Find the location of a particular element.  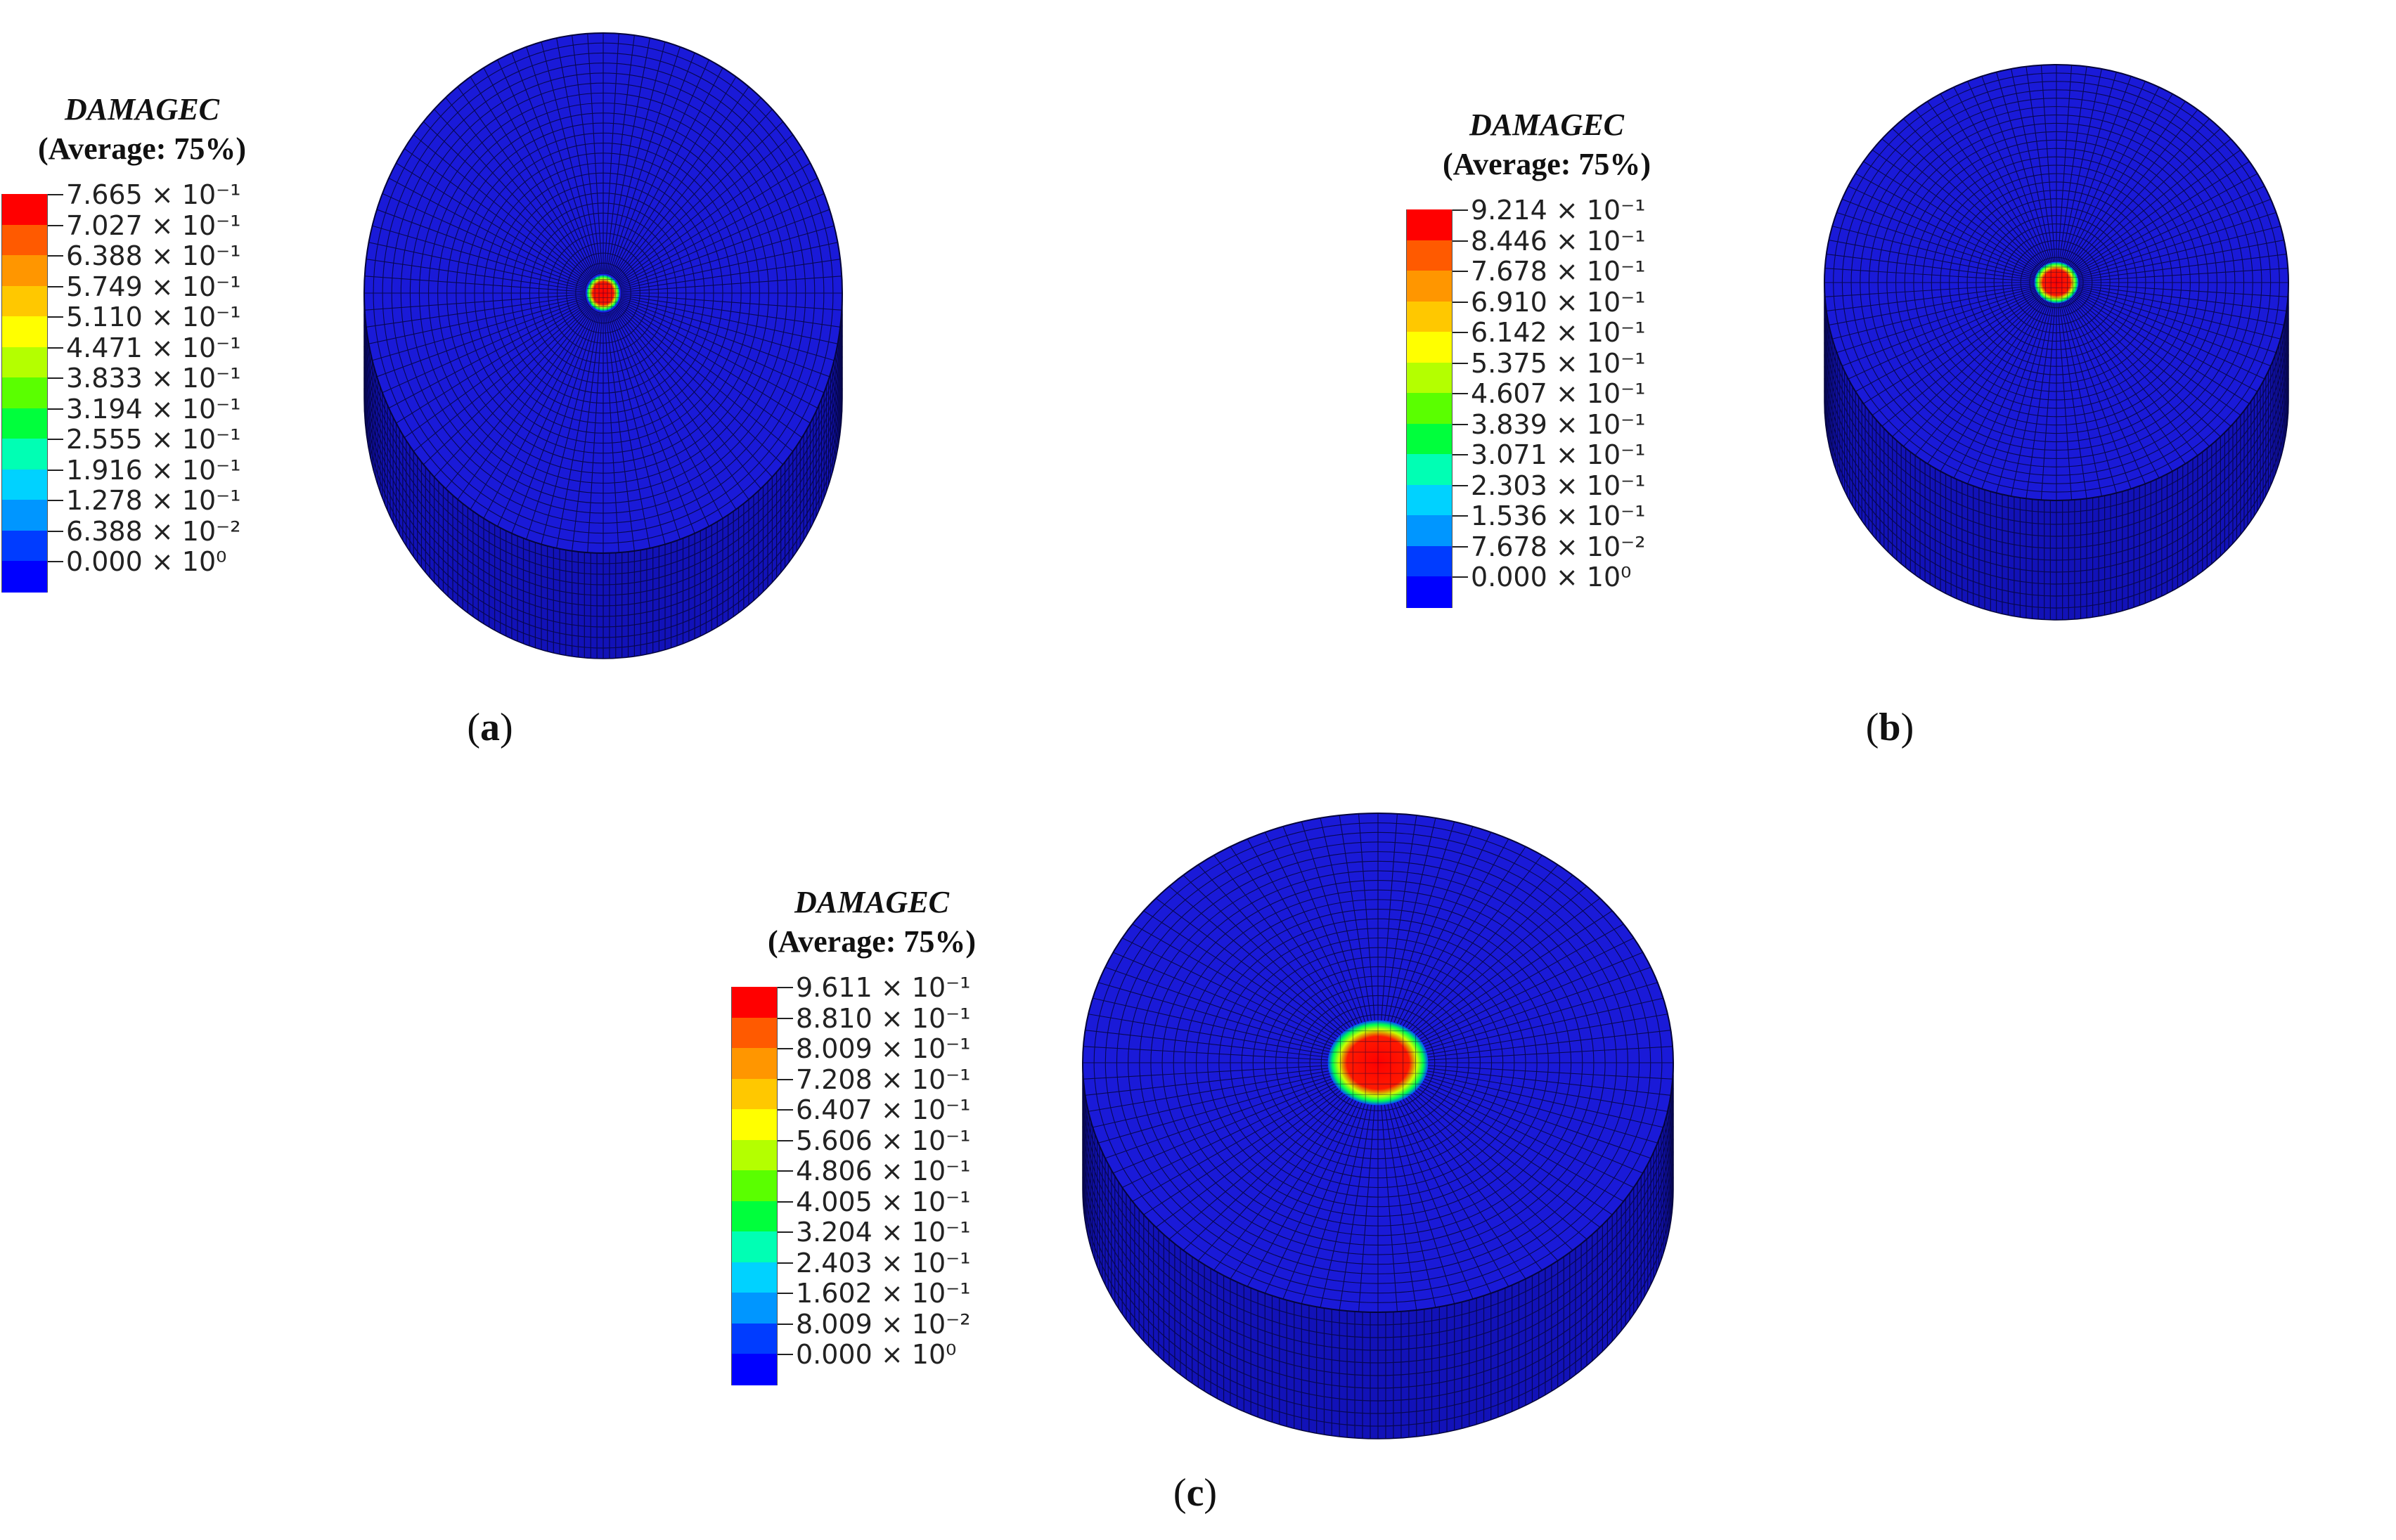

legend-tick-label: 8.810 × 10⁻¹ is located at coordinates (884, 1018).